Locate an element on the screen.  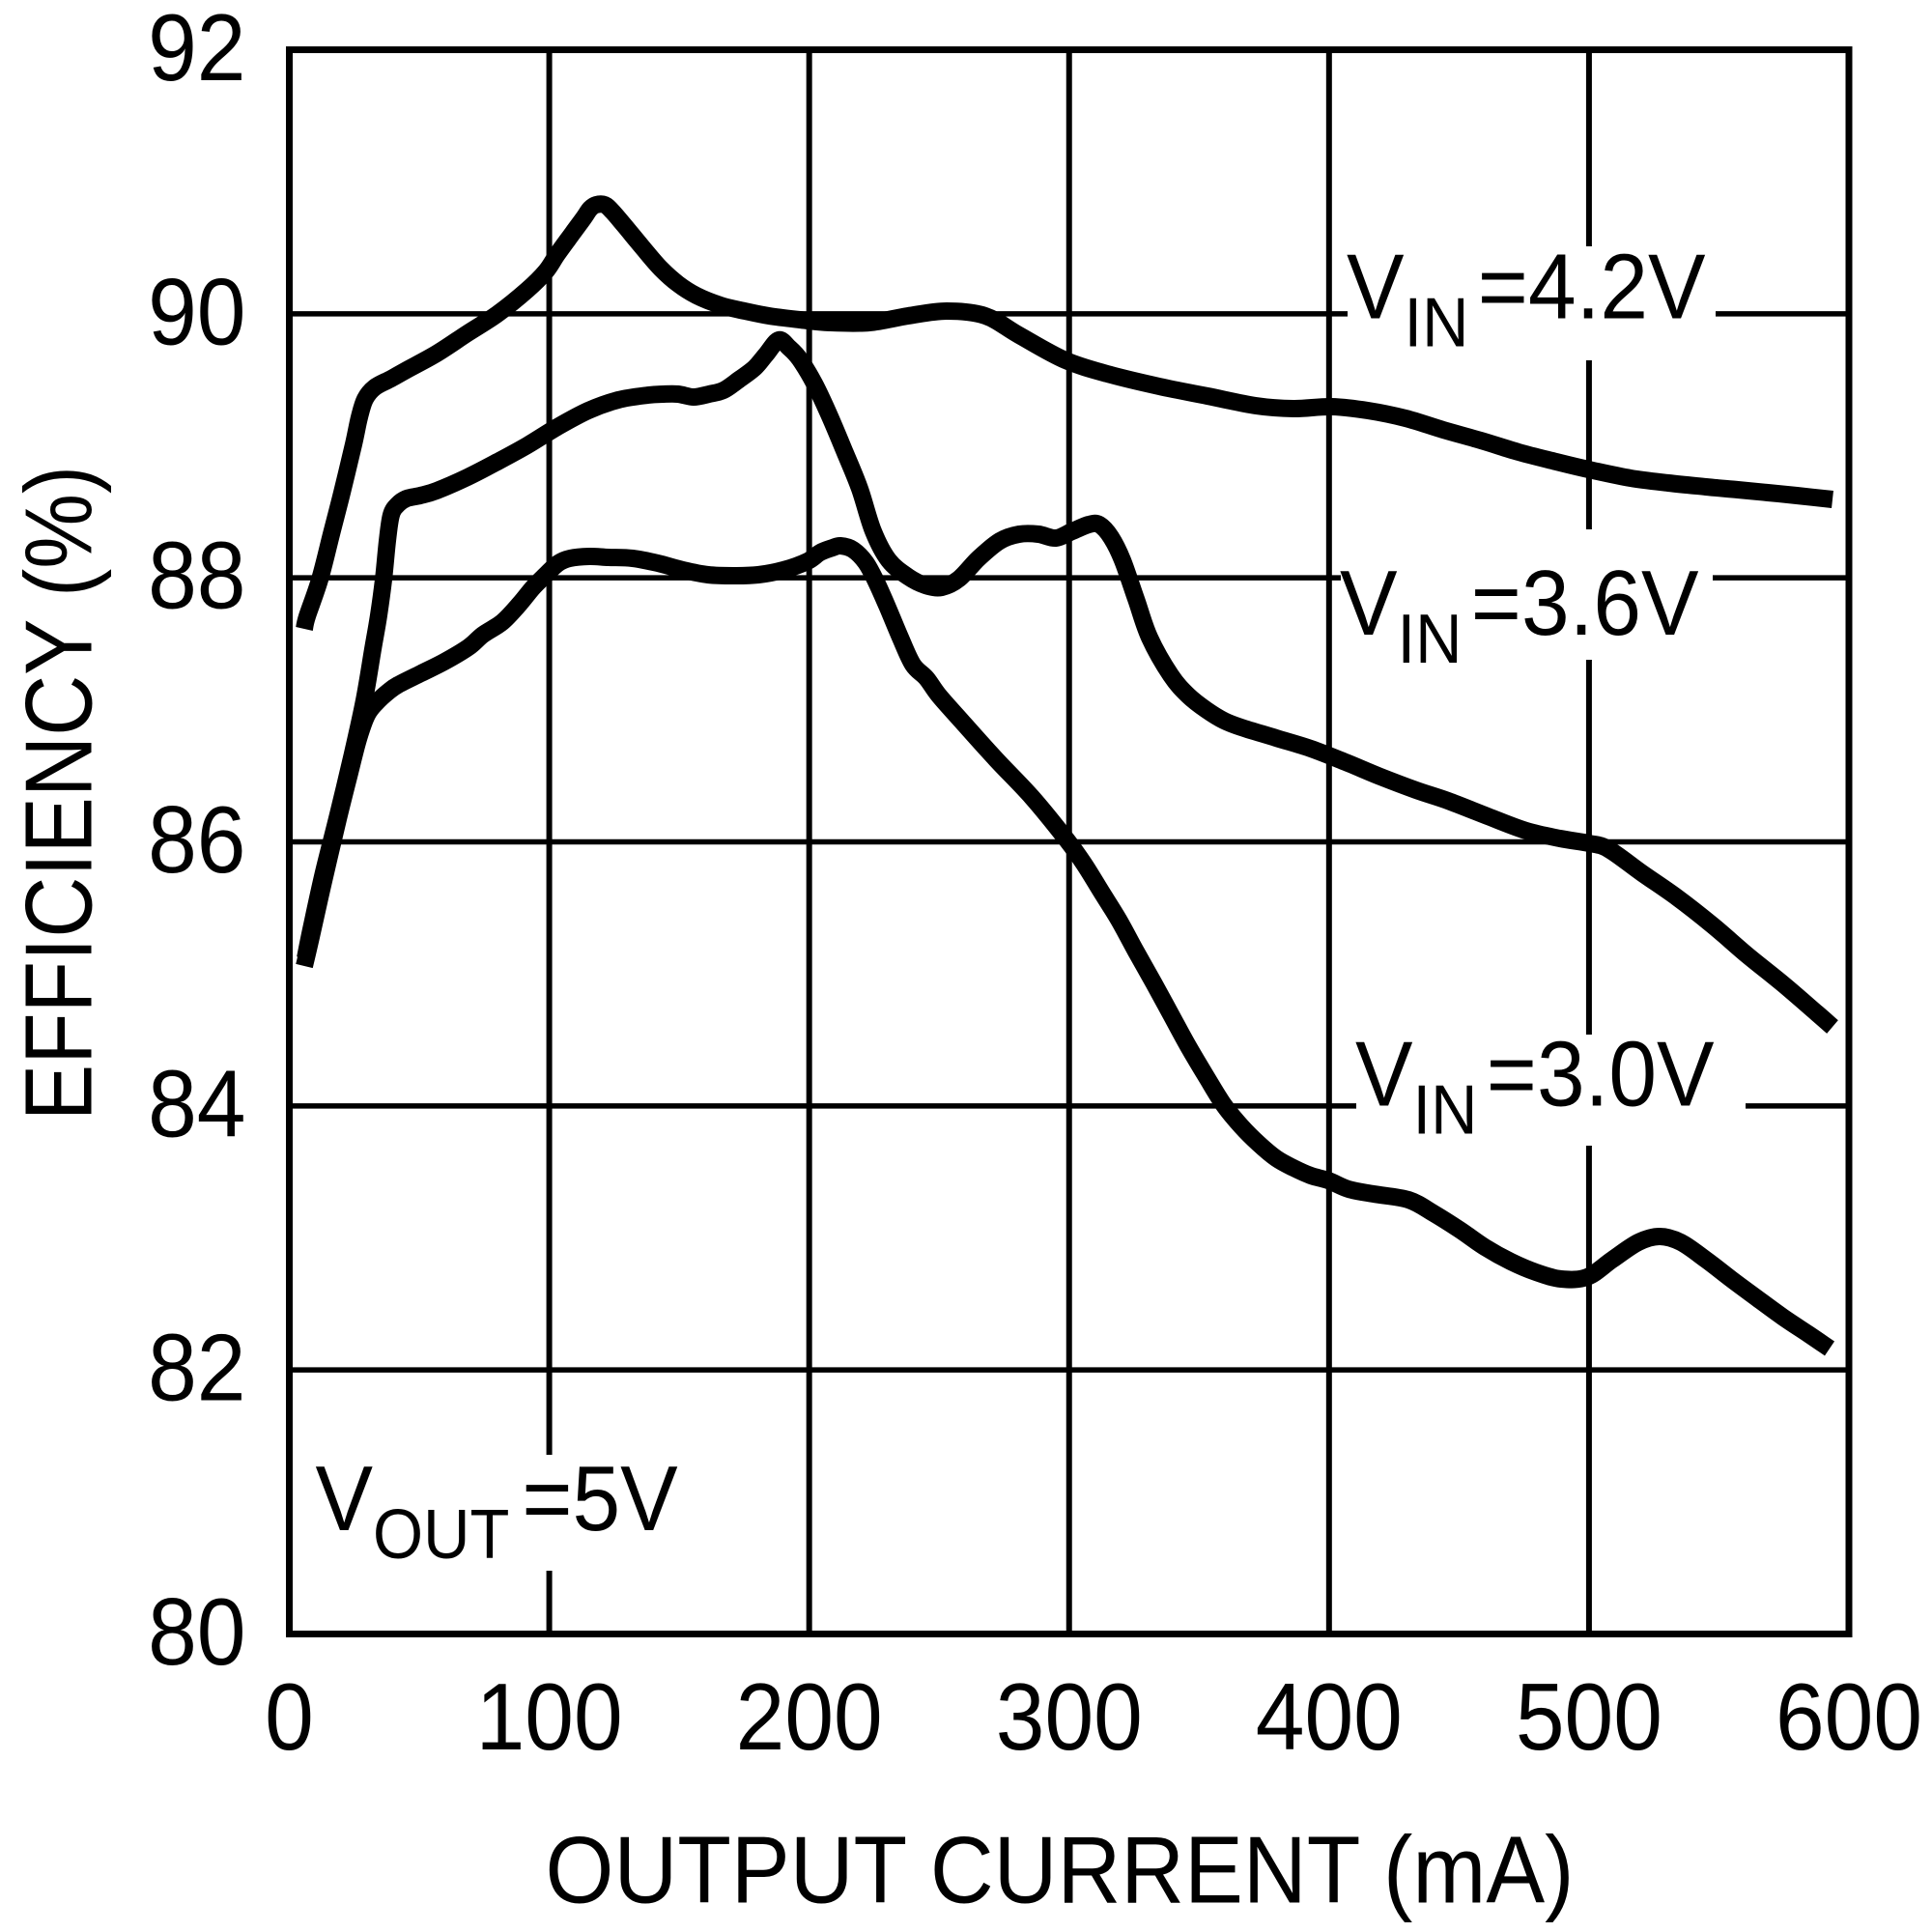
svg-text: 500 is located at coordinates (1589, 1717).